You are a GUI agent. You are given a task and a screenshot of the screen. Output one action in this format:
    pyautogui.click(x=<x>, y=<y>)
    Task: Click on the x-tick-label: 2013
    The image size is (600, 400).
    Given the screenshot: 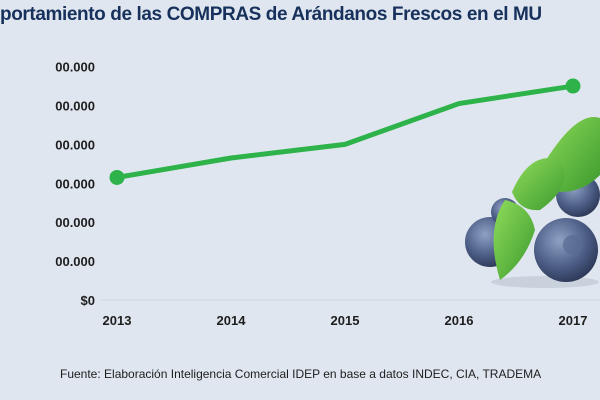 What is the action you would take?
    pyautogui.click(x=117, y=320)
    